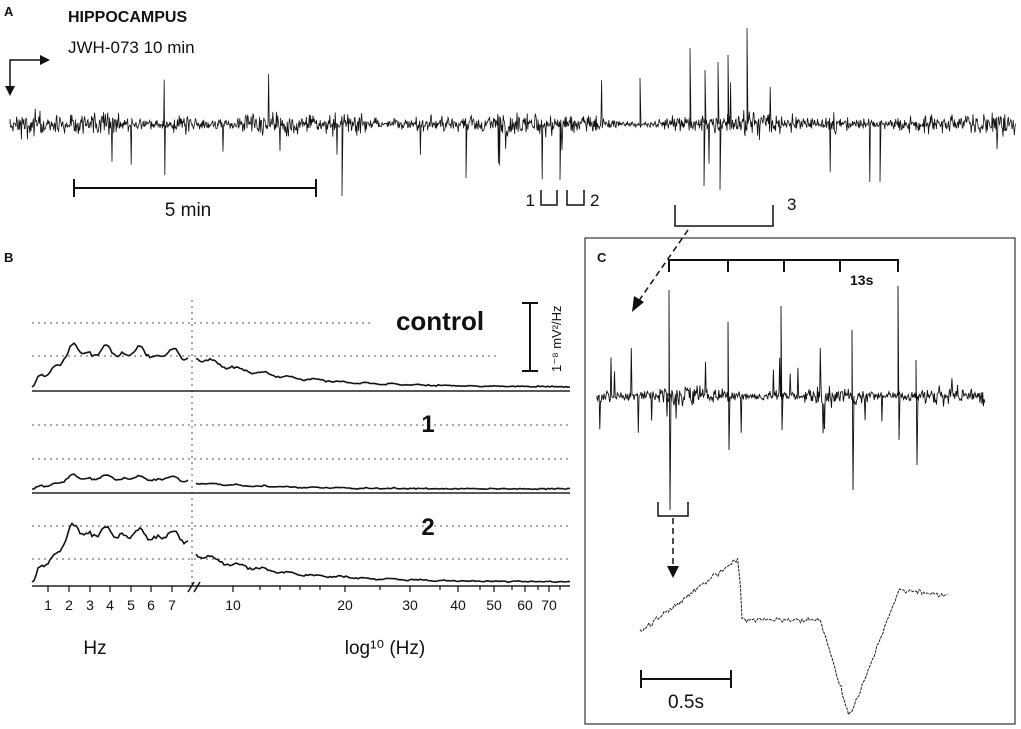  Describe the element at coordinates (48, 605) in the screenshot. I see `hz-1-tick-label: 1` at that location.